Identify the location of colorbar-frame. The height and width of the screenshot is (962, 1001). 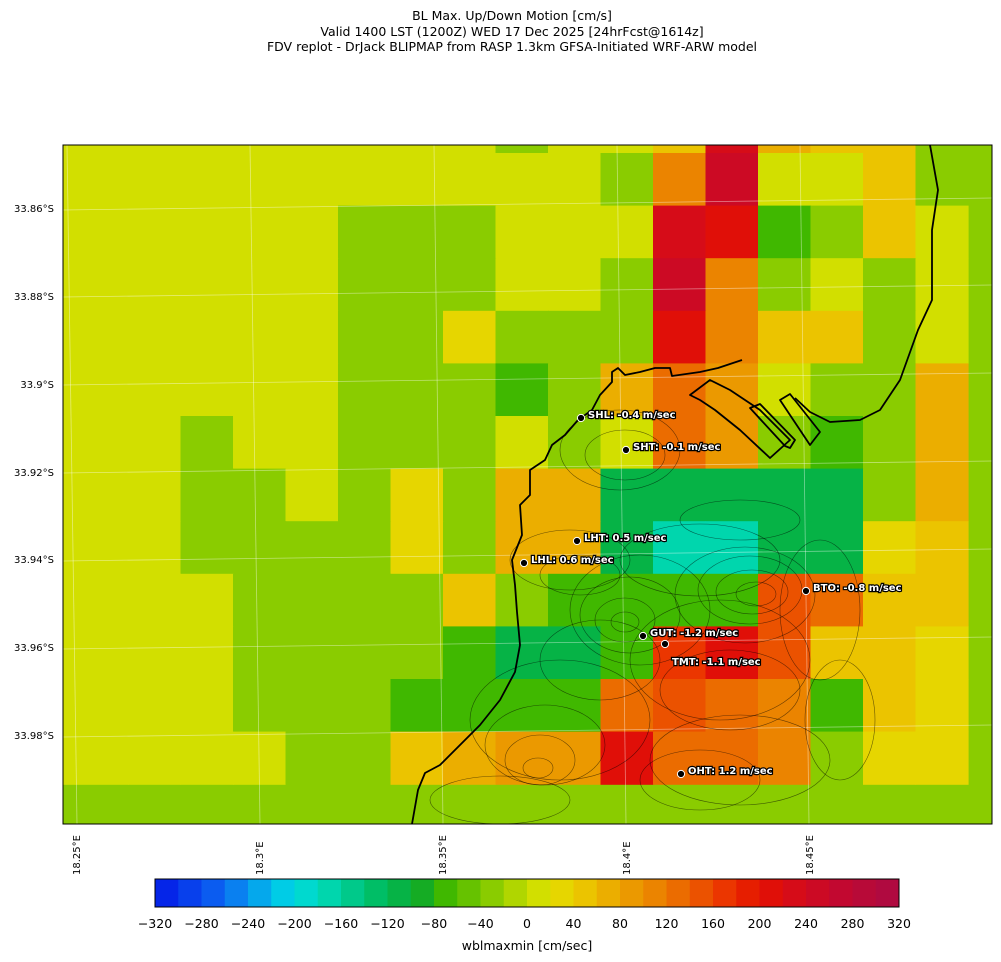
(527, 893).